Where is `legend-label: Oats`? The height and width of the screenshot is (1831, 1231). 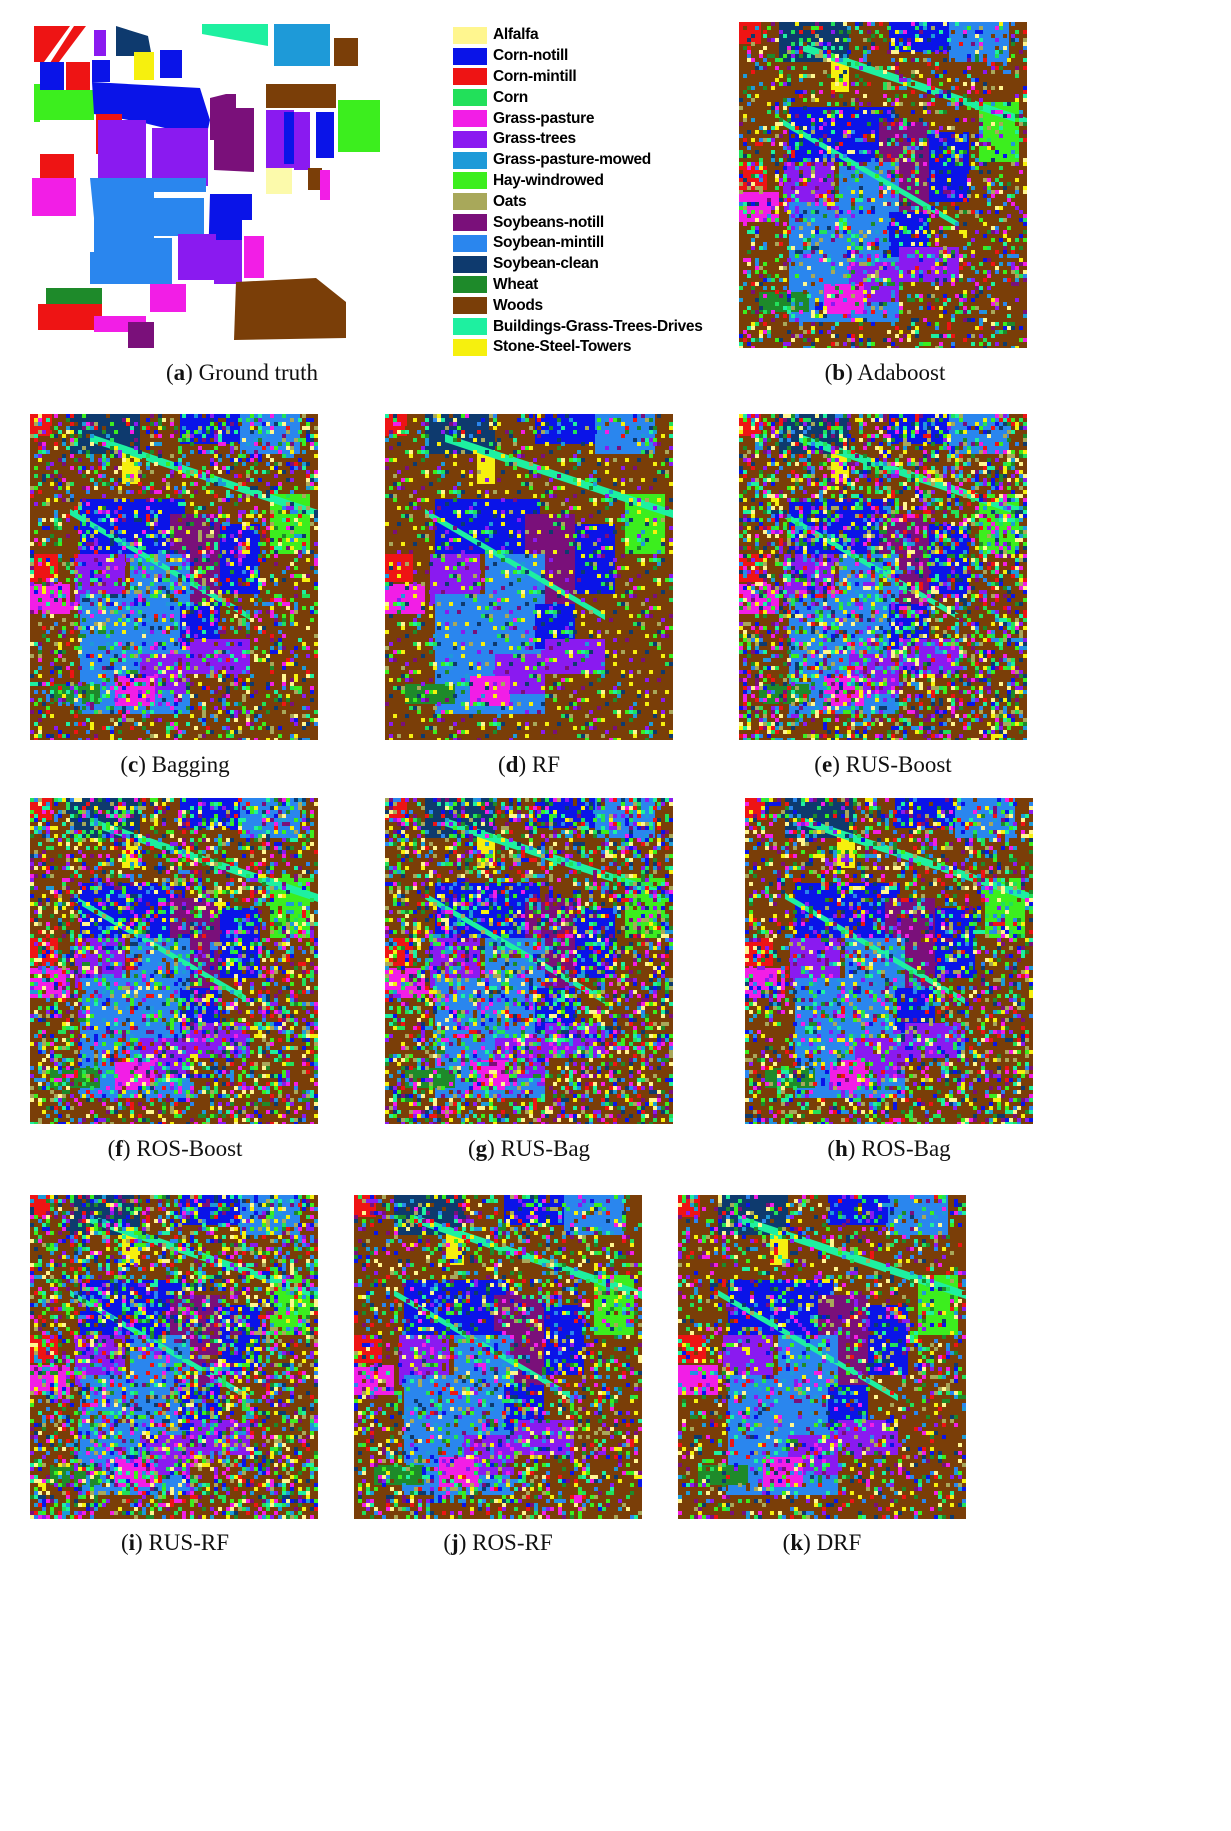 legend-label: Oats is located at coordinates (510, 202).